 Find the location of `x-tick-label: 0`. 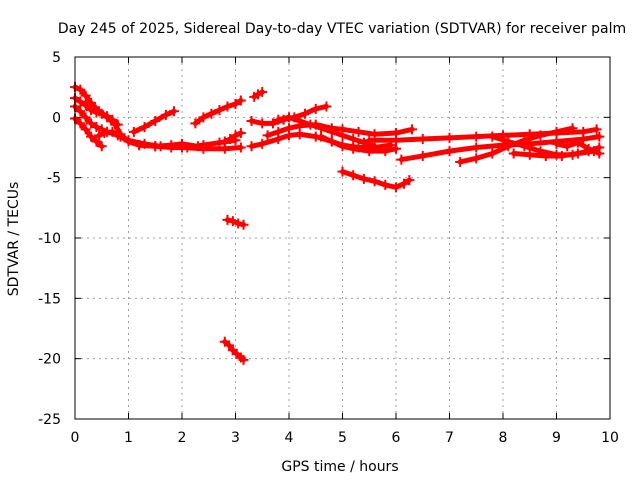

x-tick-label: 0 is located at coordinates (75, 438).